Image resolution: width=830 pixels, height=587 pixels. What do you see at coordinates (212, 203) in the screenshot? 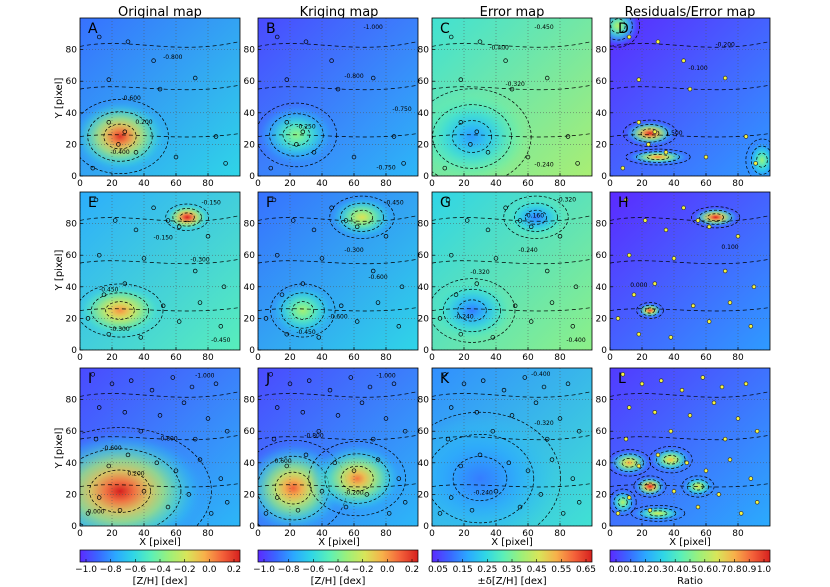
I see `contour-label: -0.150` at bounding box center [212, 203].